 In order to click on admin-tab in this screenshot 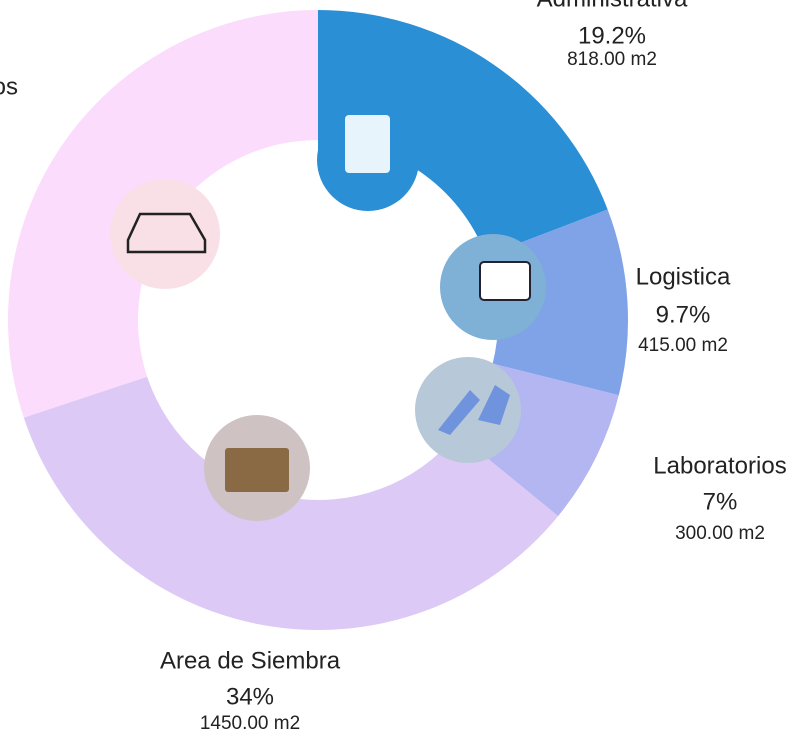, I will do `click(367, 110)`.